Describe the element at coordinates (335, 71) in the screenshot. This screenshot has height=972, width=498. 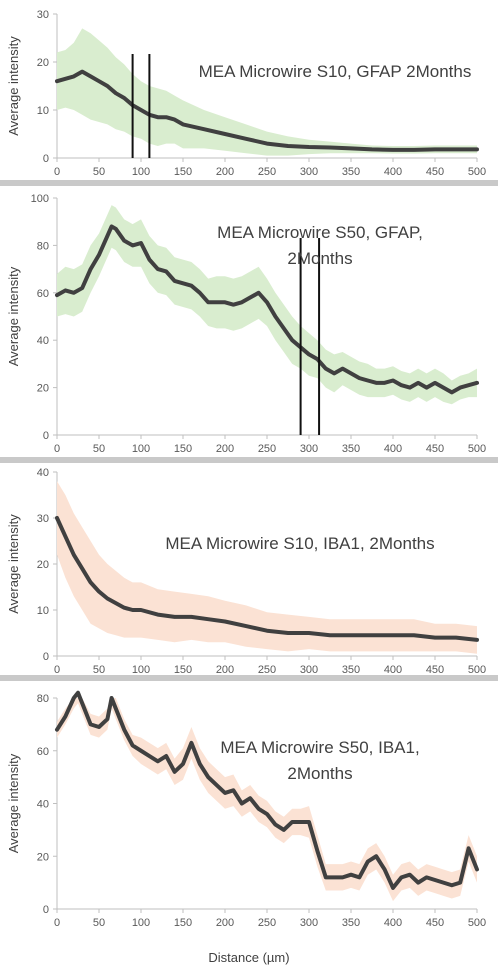
I see `chart-title: MEA Microwire S10, GFAP 2Months` at that location.